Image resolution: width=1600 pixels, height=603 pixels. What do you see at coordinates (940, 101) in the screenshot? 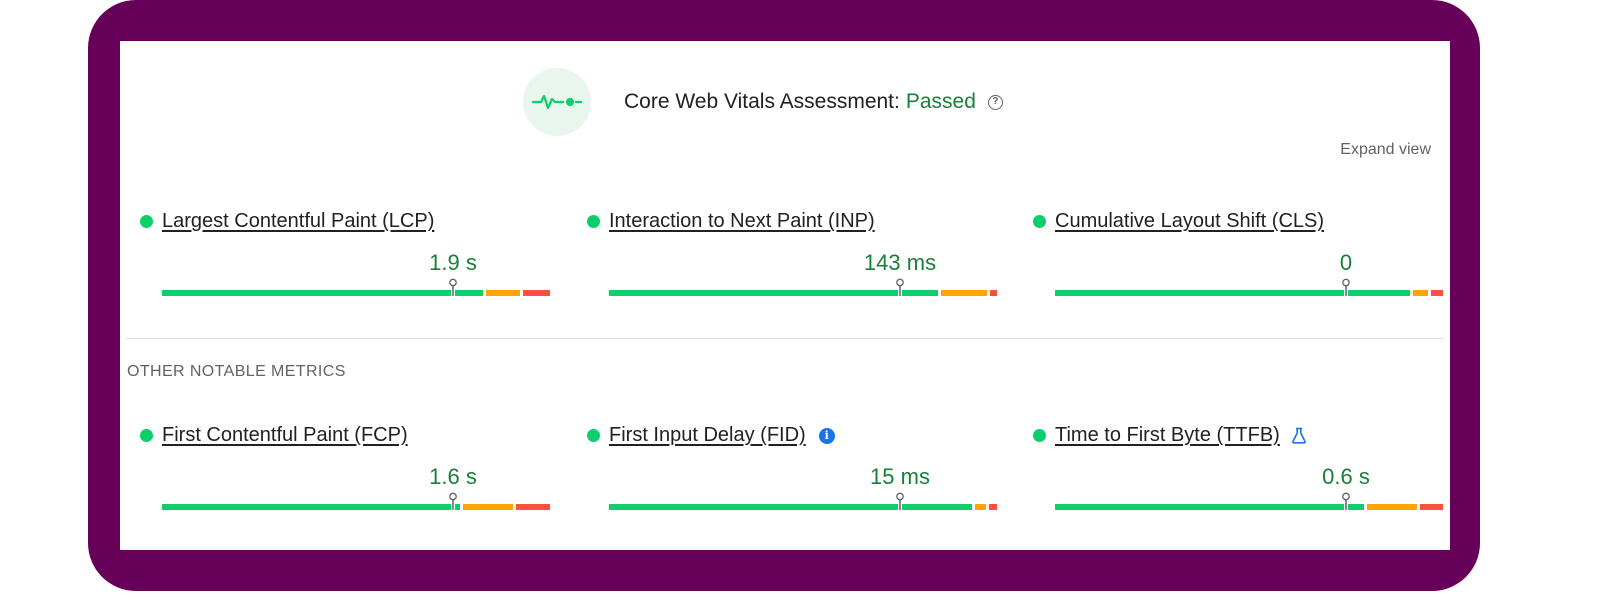
I see `assessment-status: Passed` at bounding box center [940, 101].